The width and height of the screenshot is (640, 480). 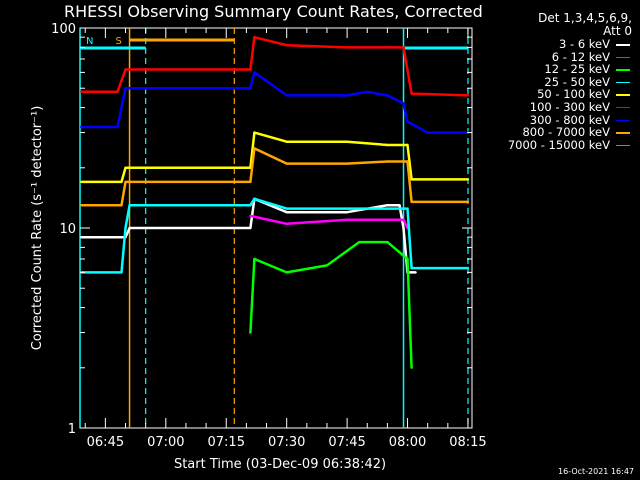 I want to click on legend-entry: 50 - 100 keV, so click(x=558, y=94).